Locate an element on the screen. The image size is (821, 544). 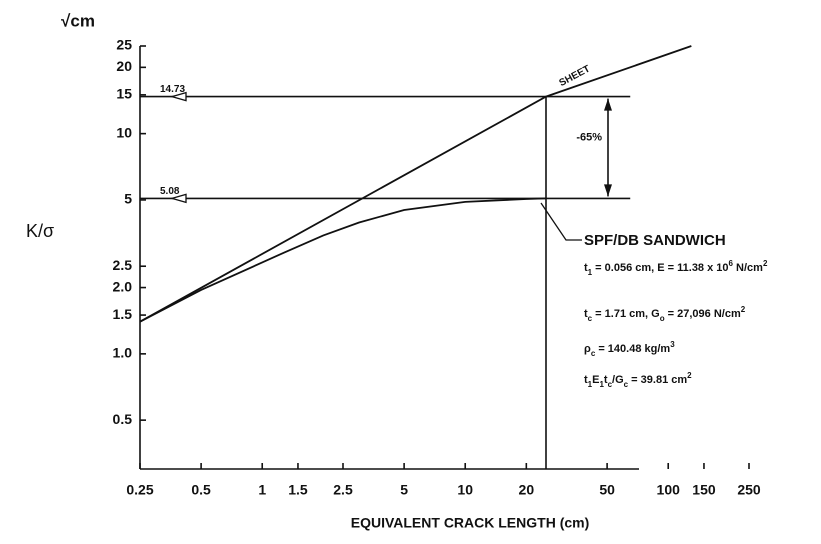
note-part: = 27,096 N/cm is located at coordinates (703, 314).